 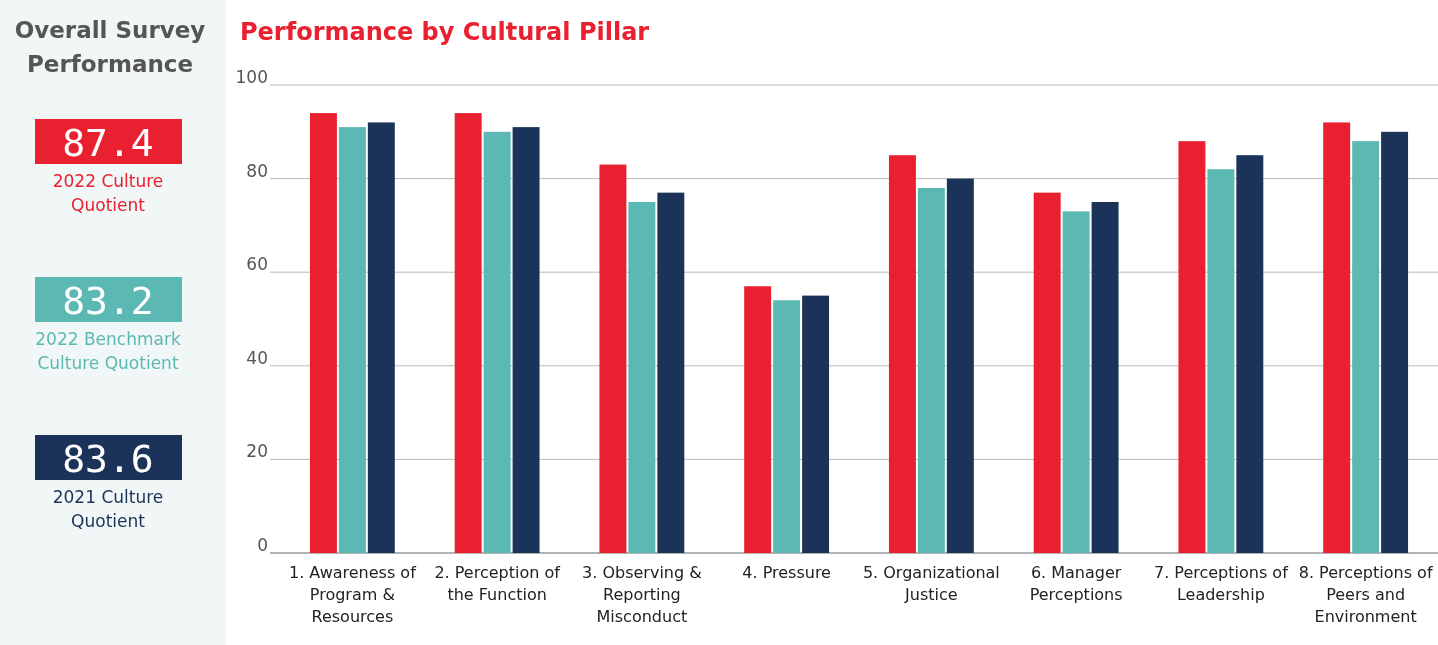 I want to click on x-tick-label: 6. Manager Perceptions, so click(x=1076, y=583).